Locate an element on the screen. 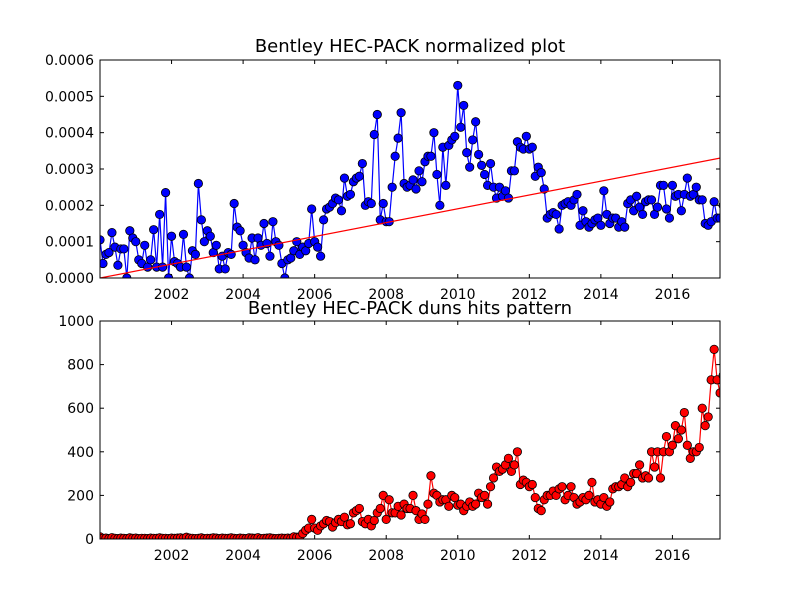  normalized-plot-x-tick-label: 2014 is located at coordinates (601, 295).